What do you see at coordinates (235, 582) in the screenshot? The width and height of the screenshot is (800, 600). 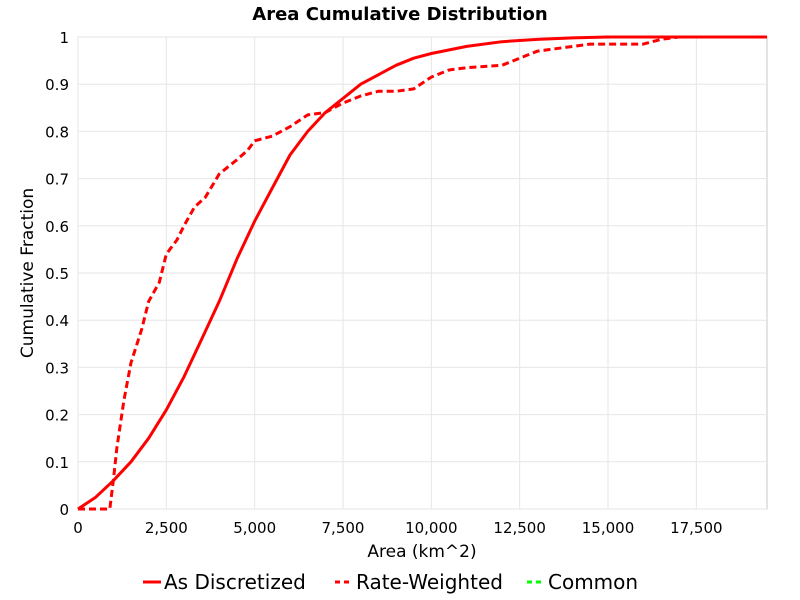 I see `legend-label-as-discretized: As Discretized` at bounding box center [235, 582].